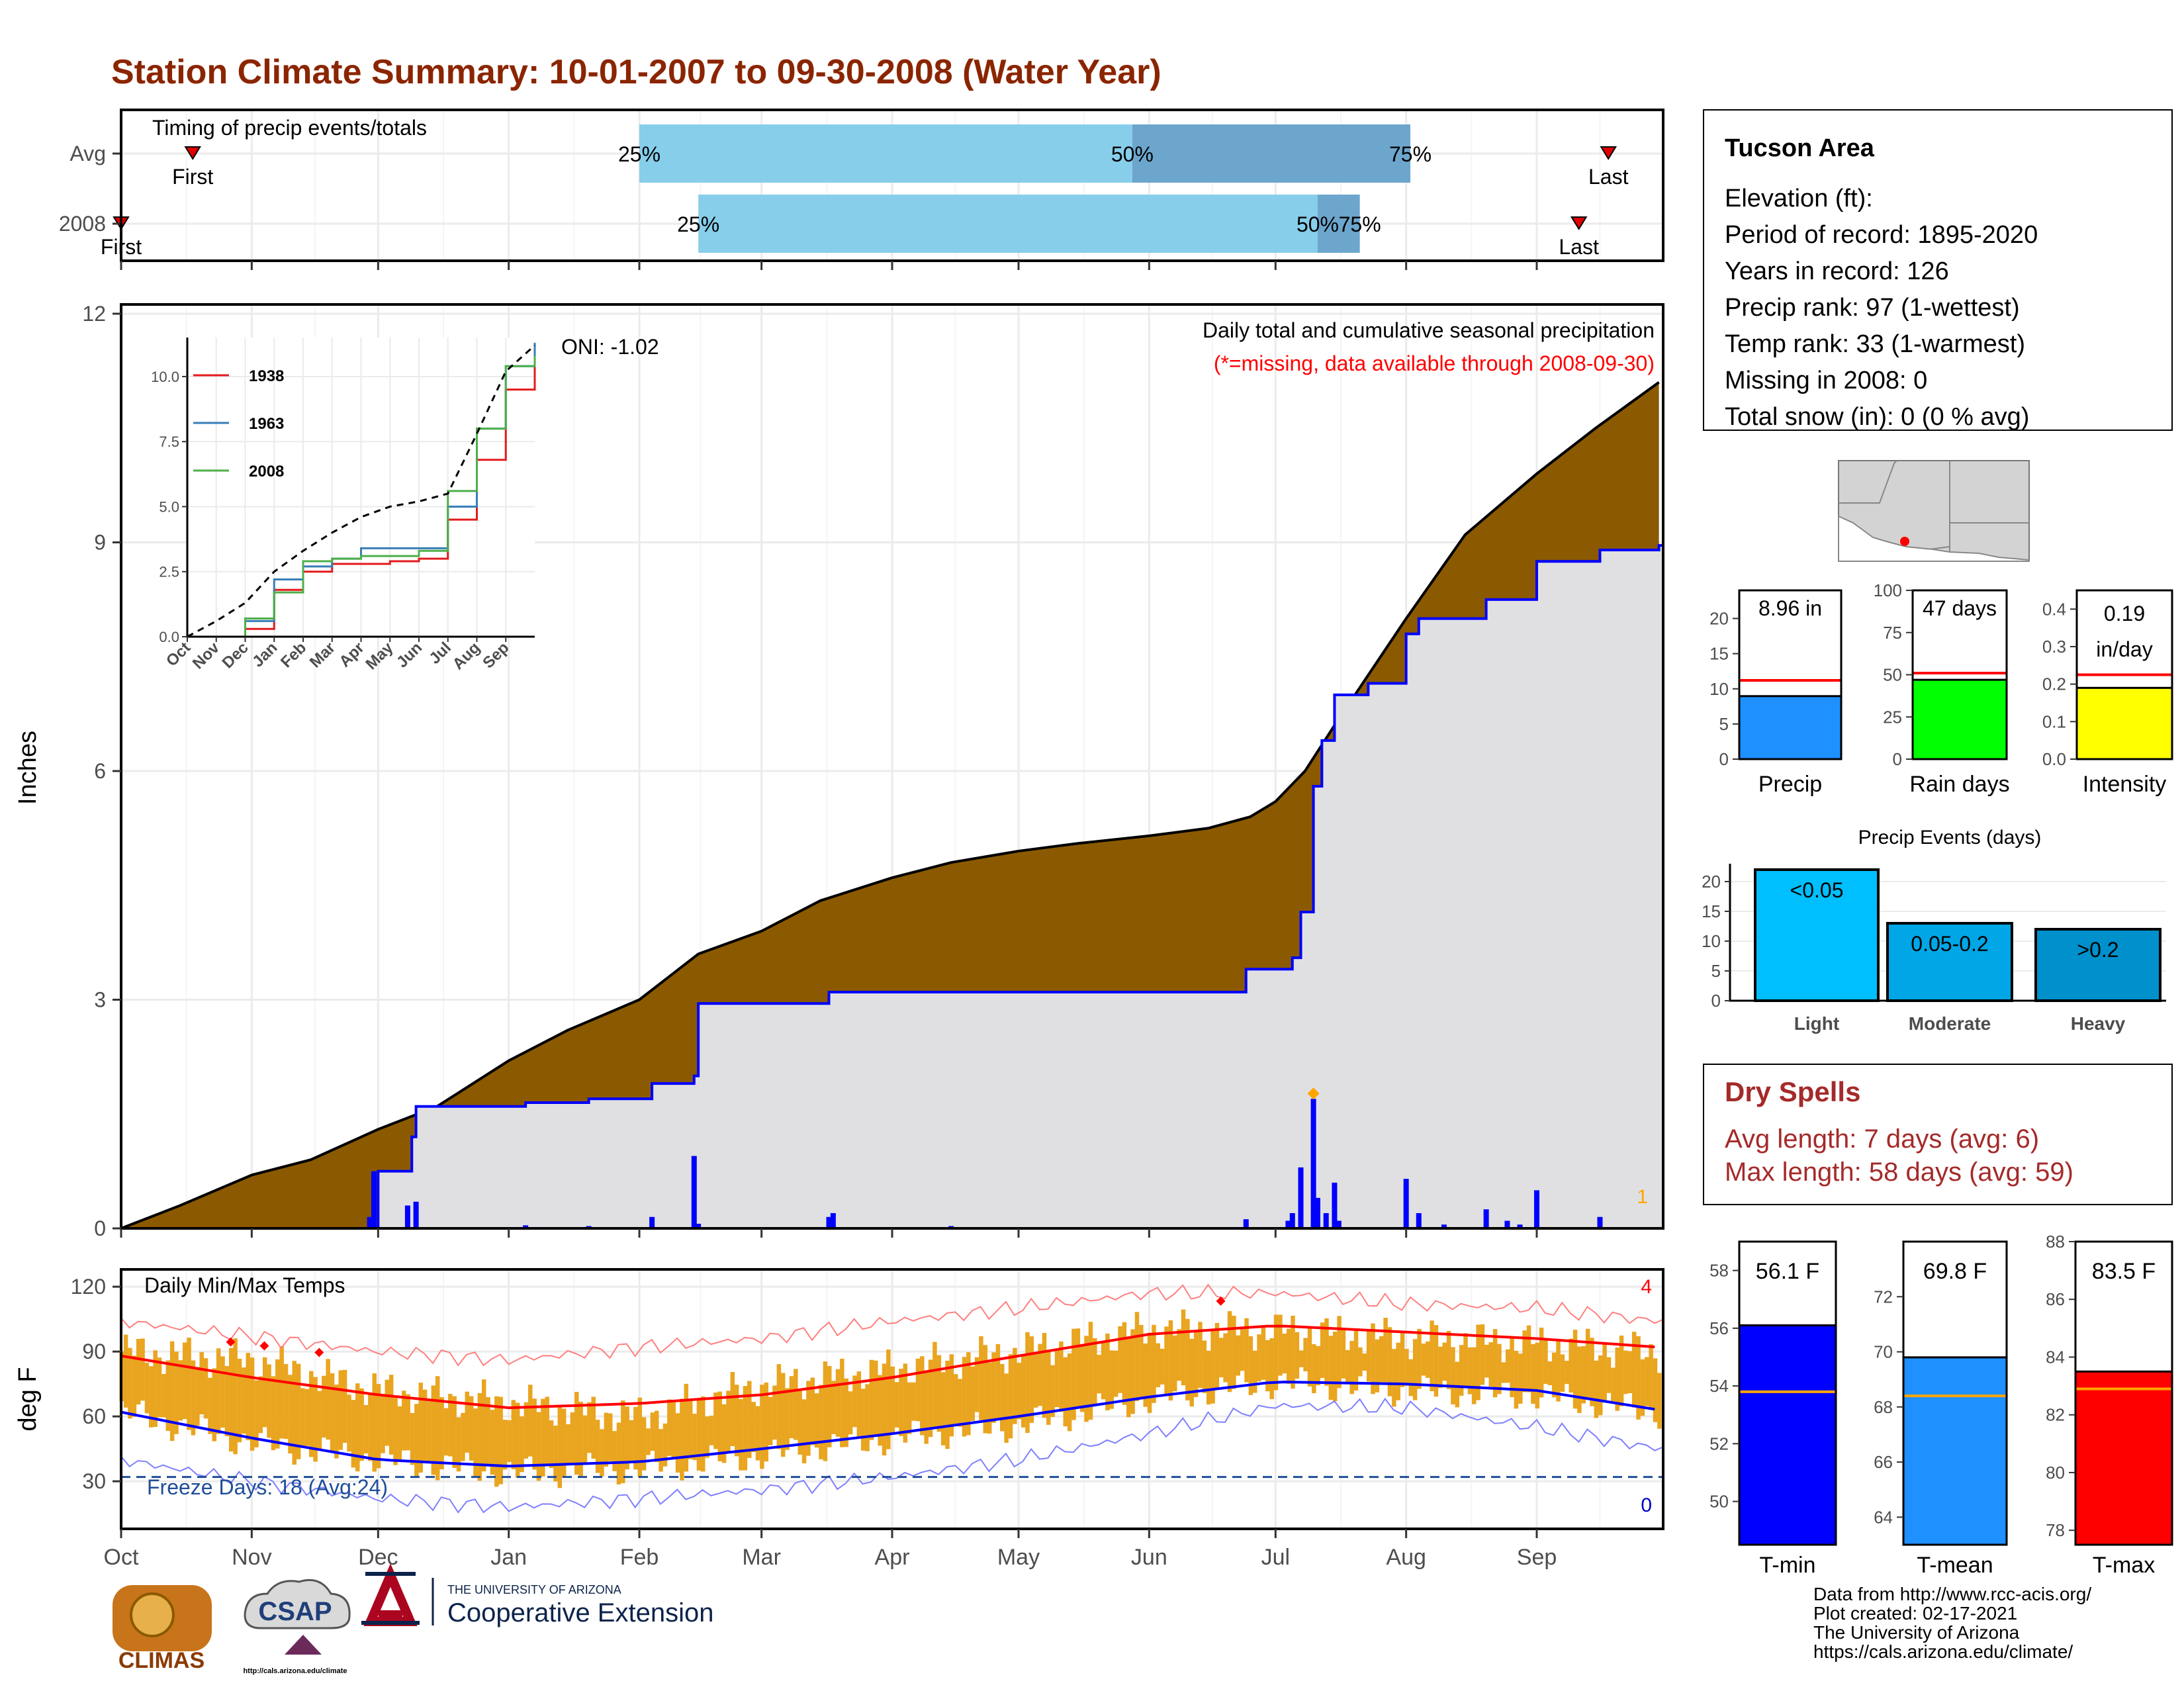 The image size is (2184, 1691). What do you see at coordinates (2124, 649) in the screenshot?
I see `intensity-unit-label: in/day` at bounding box center [2124, 649].